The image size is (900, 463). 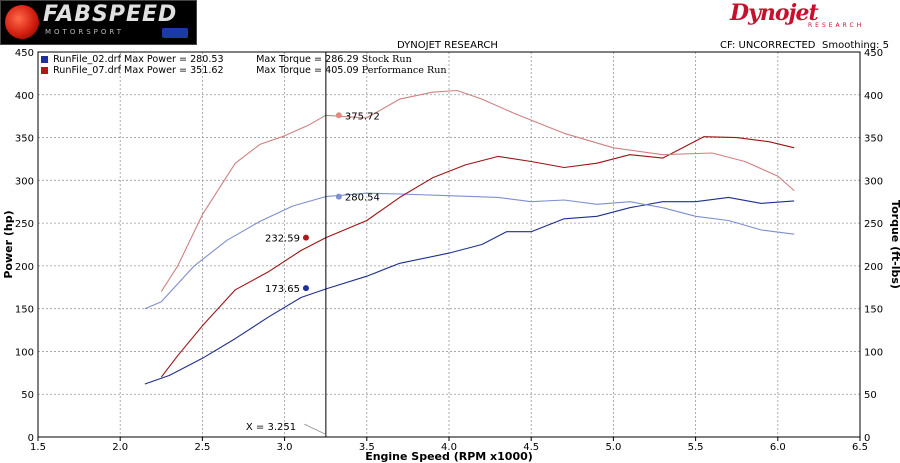 What do you see at coordinates (271, 427) in the screenshot?
I see `cursor-readout: X = 3.251` at bounding box center [271, 427].